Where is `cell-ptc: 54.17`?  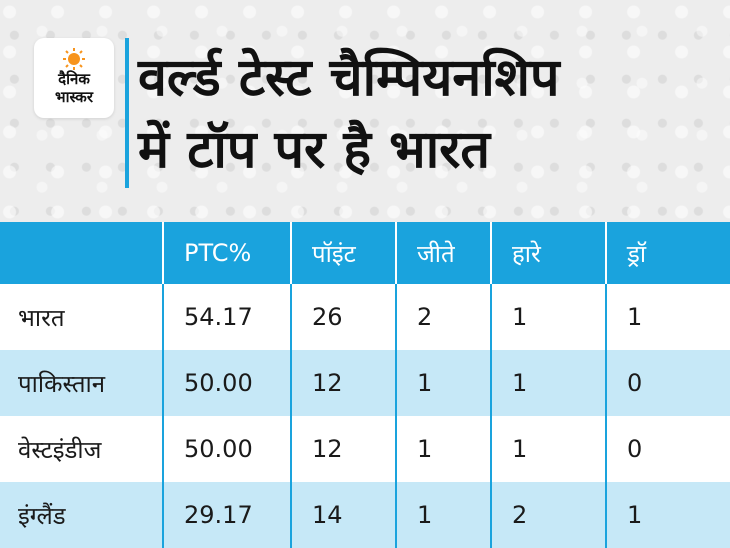
cell-ptc: 54.17 is located at coordinates (226, 317).